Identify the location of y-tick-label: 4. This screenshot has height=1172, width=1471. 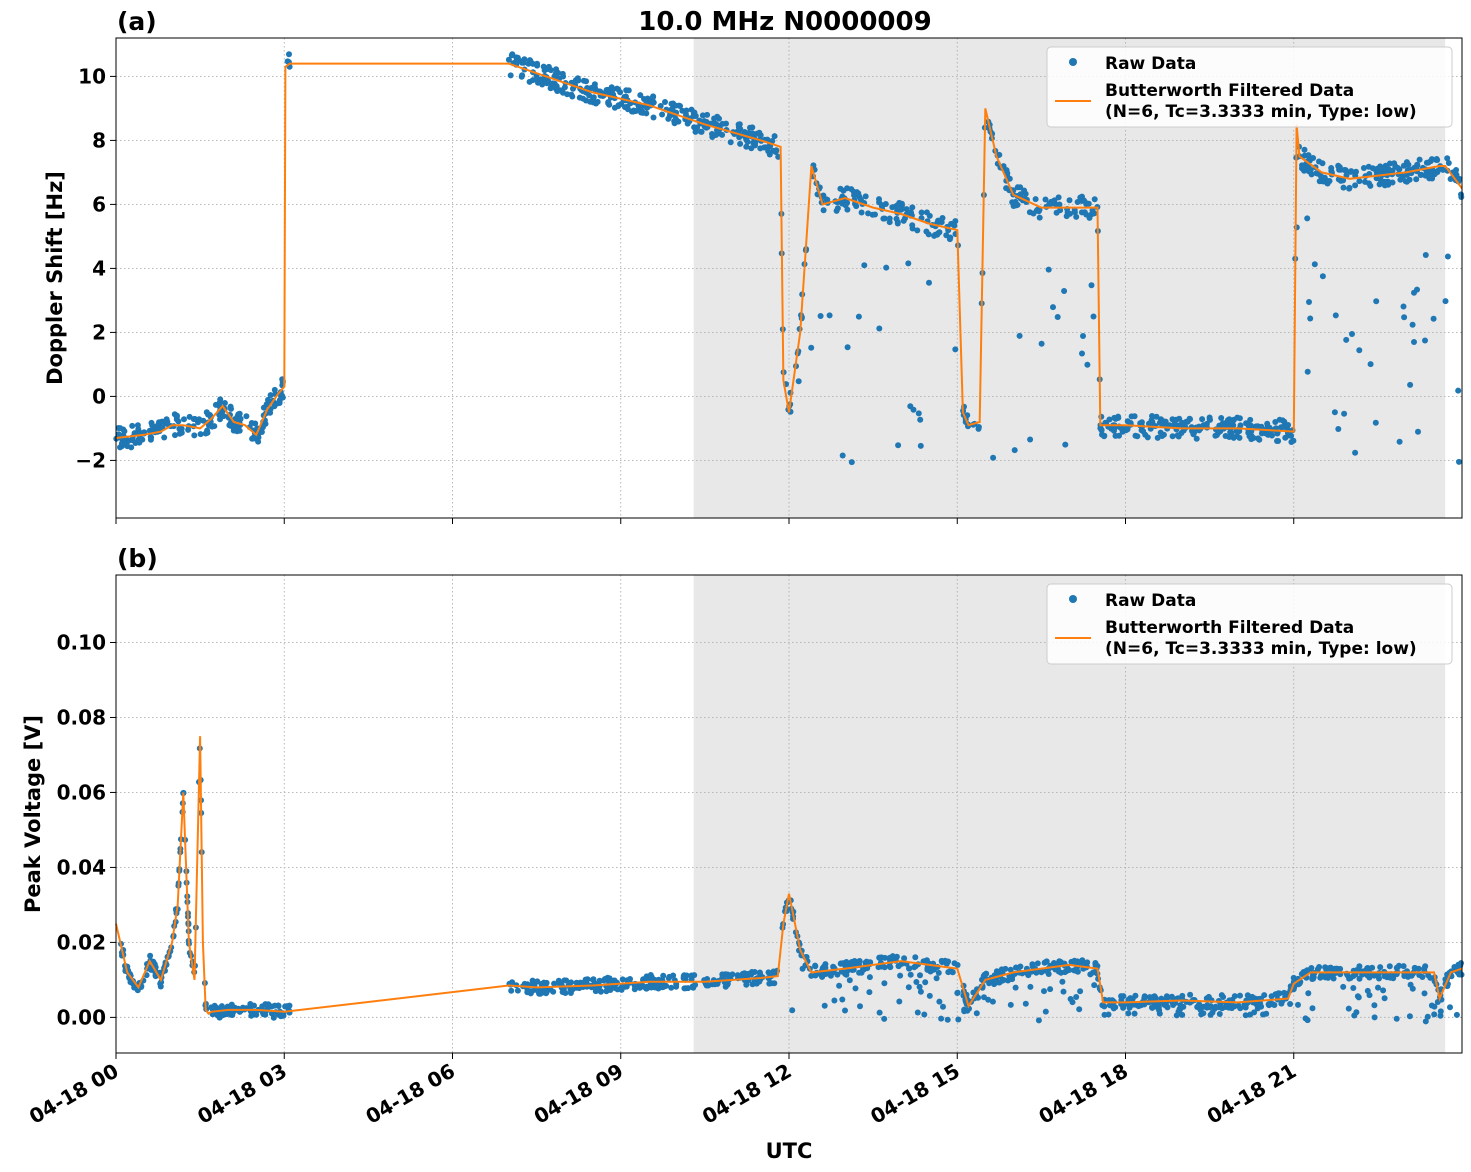
(99, 268).